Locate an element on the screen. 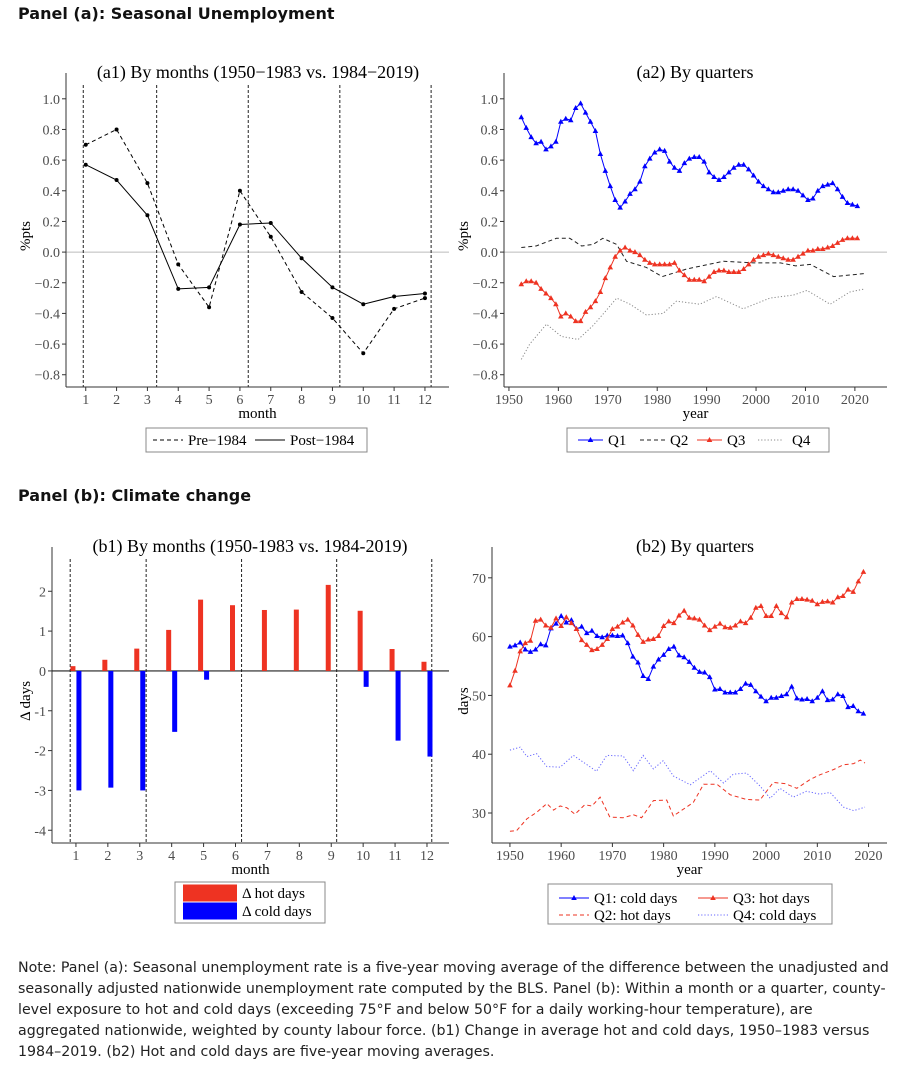 This screenshot has width=914, height=1088. cold-days-bar is located at coordinates (430, 713).